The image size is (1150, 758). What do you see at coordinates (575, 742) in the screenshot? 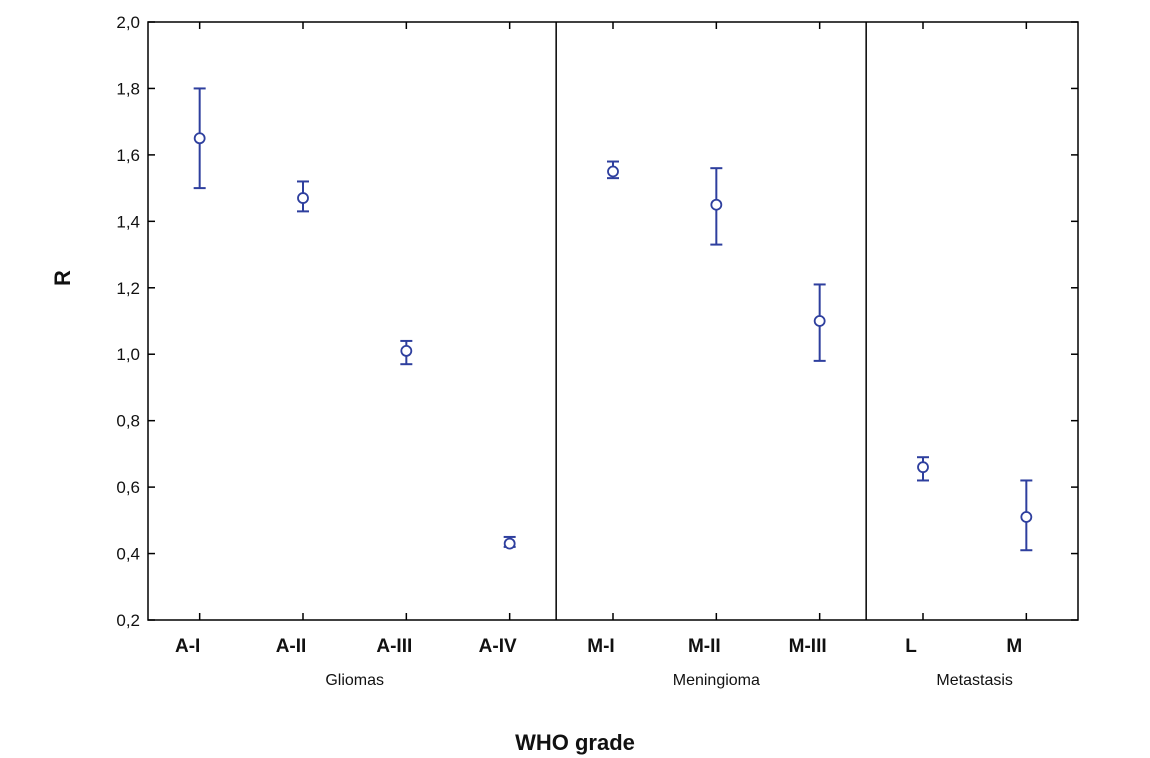
I see `x-axis-title: WHO grade` at bounding box center [575, 742].